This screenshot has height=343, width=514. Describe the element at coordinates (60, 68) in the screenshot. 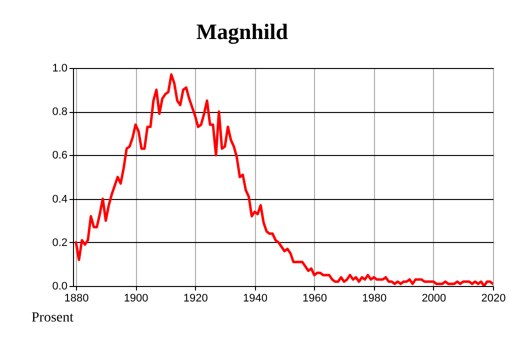

I see `y-tick-label: 1.0` at that location.